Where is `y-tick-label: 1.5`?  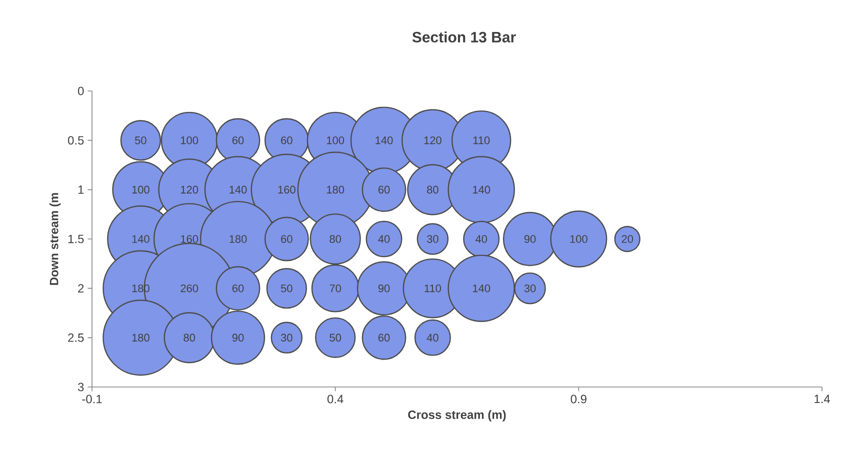
y-tick-label: 1.5 is located at coordinates (76, 239).